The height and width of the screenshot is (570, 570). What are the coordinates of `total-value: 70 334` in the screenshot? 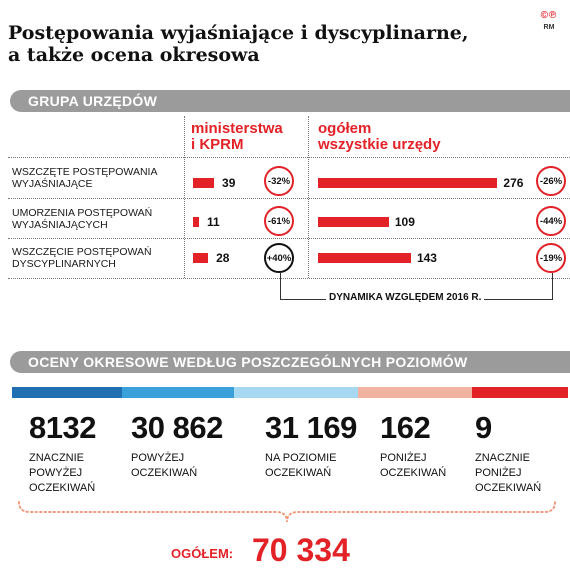 It's located at (301, 550).